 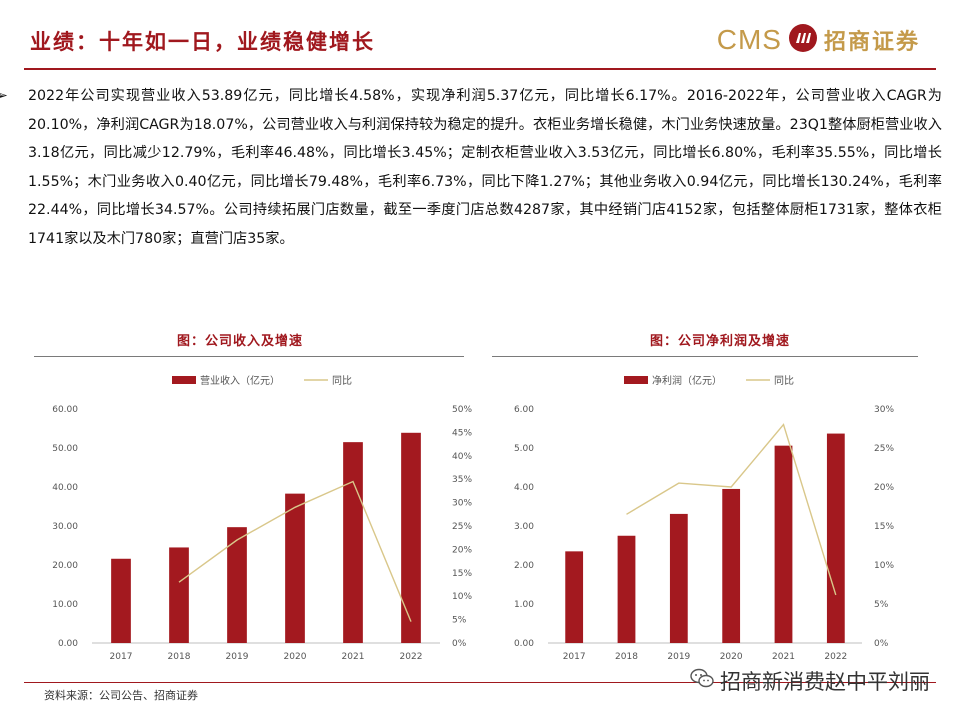 I want to click on chart-legend: 营业收入（亿元） 同比, so click(x=262, y=380).